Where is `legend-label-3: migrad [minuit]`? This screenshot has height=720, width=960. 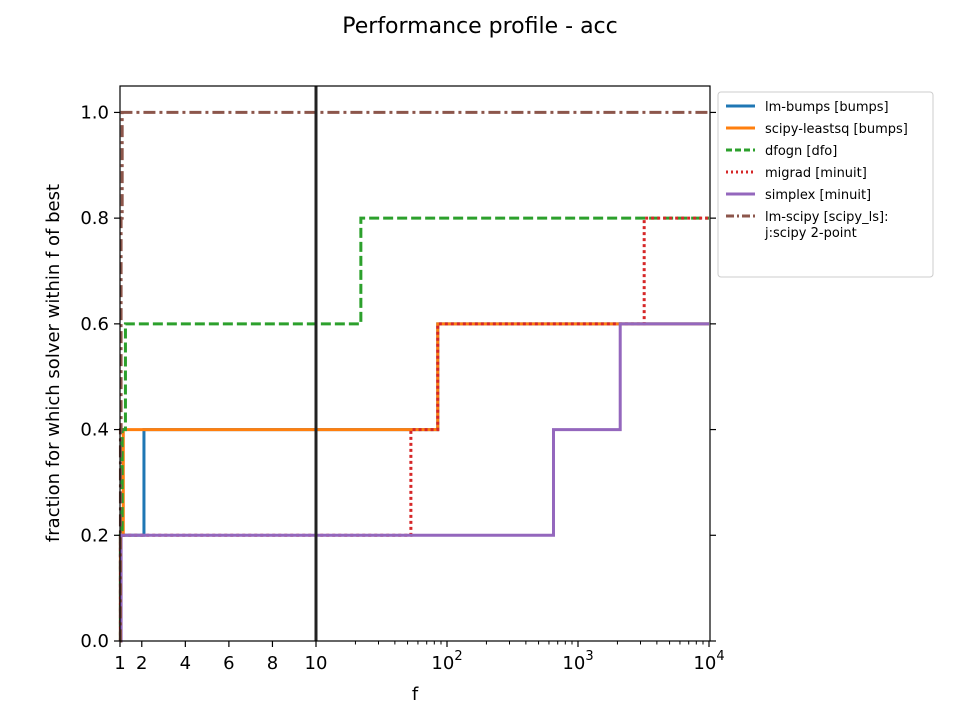 legend-label-3: migrad [minuit] is located at coordinates (816, 173).